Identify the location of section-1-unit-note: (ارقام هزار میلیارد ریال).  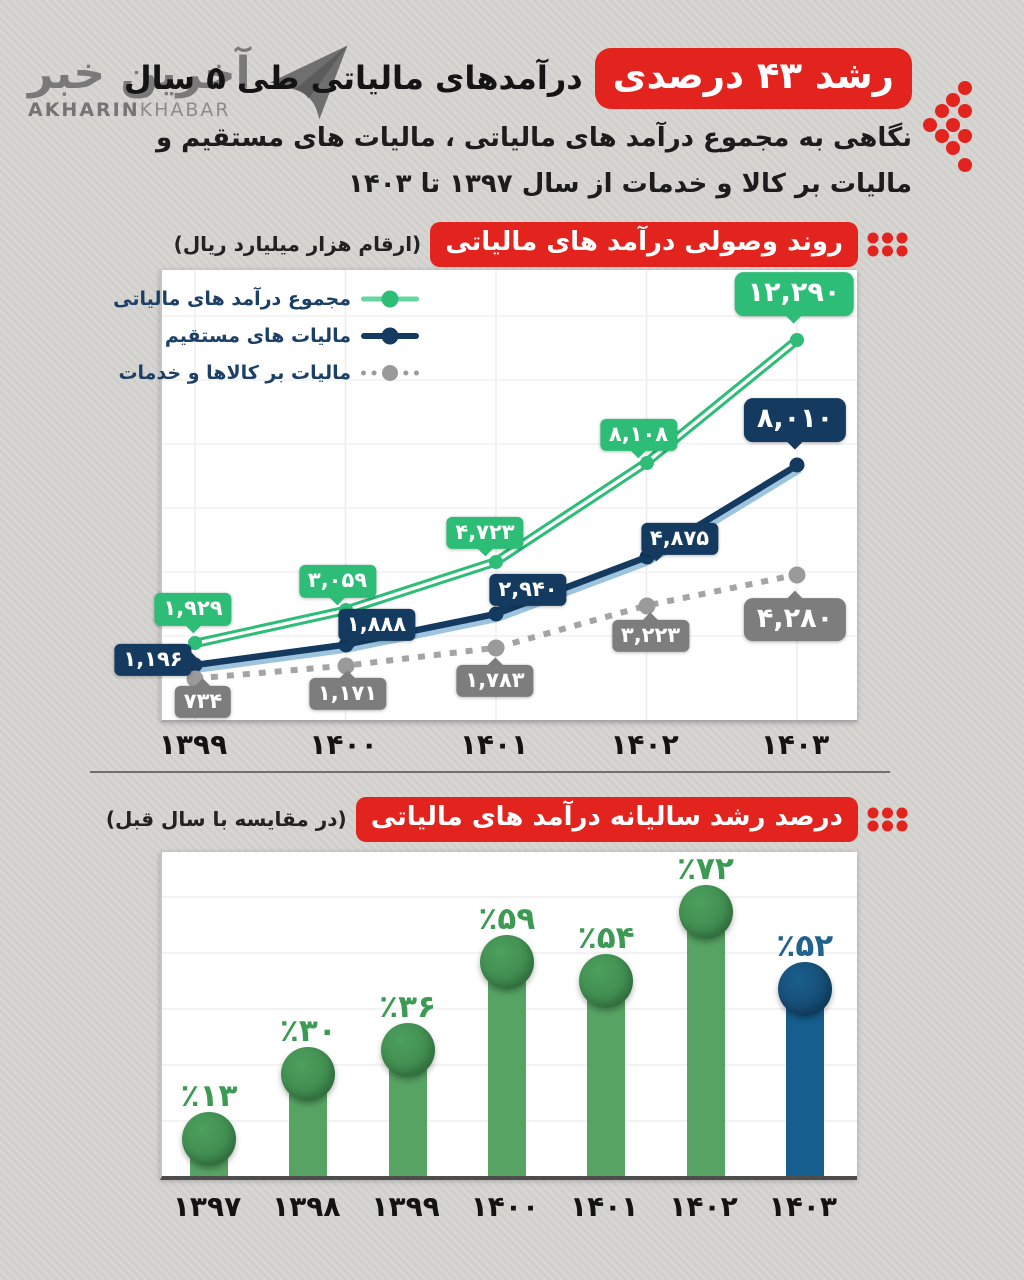
(297, 244).